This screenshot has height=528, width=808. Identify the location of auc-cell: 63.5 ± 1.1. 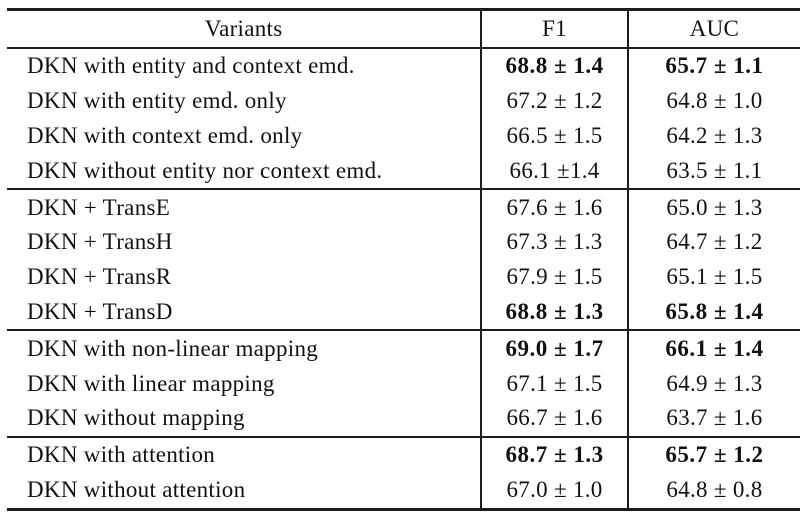
(713, 171).